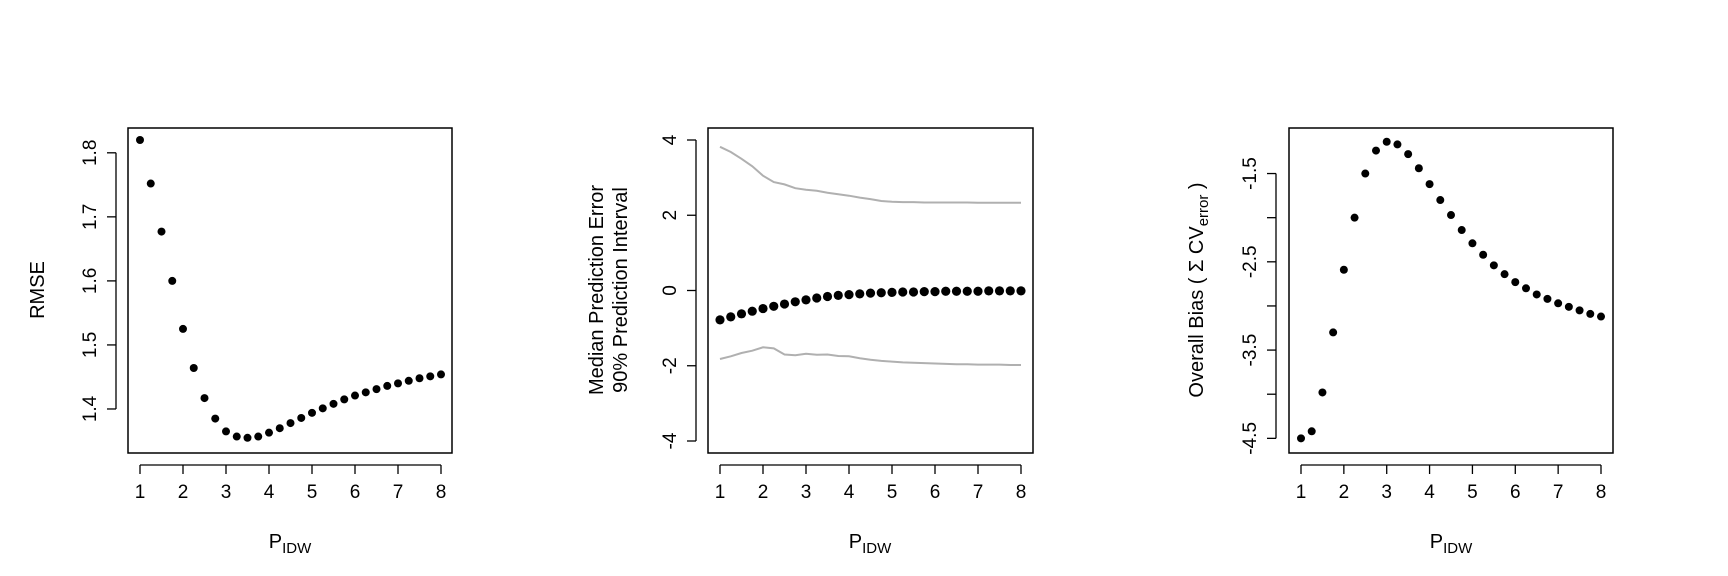  Describe the element at coordinates (870, 544) in the screenshot. I see `median-error-x-axis-label: PIDW` at that location.